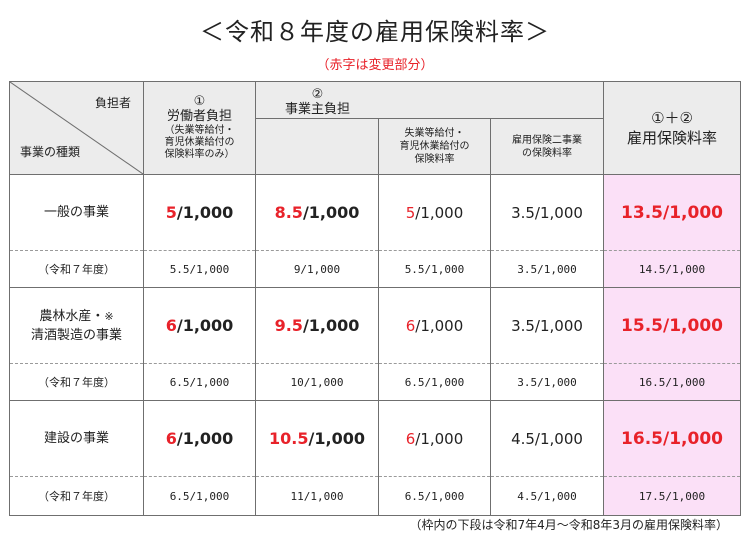  I want to click on total-rate-title: 雇用保険料率, so click(672, 138).